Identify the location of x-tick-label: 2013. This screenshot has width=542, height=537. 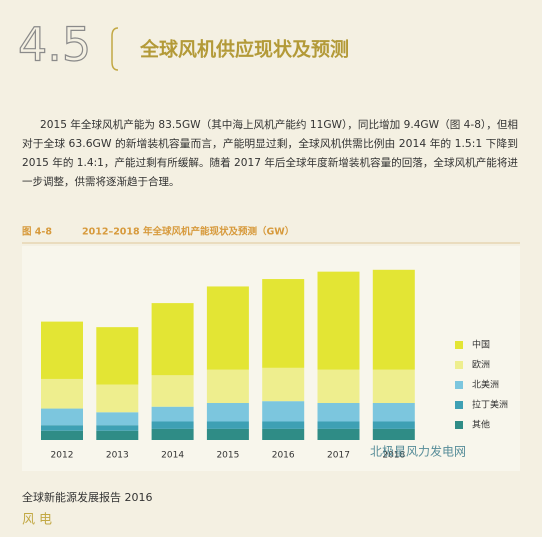
(117, 456).